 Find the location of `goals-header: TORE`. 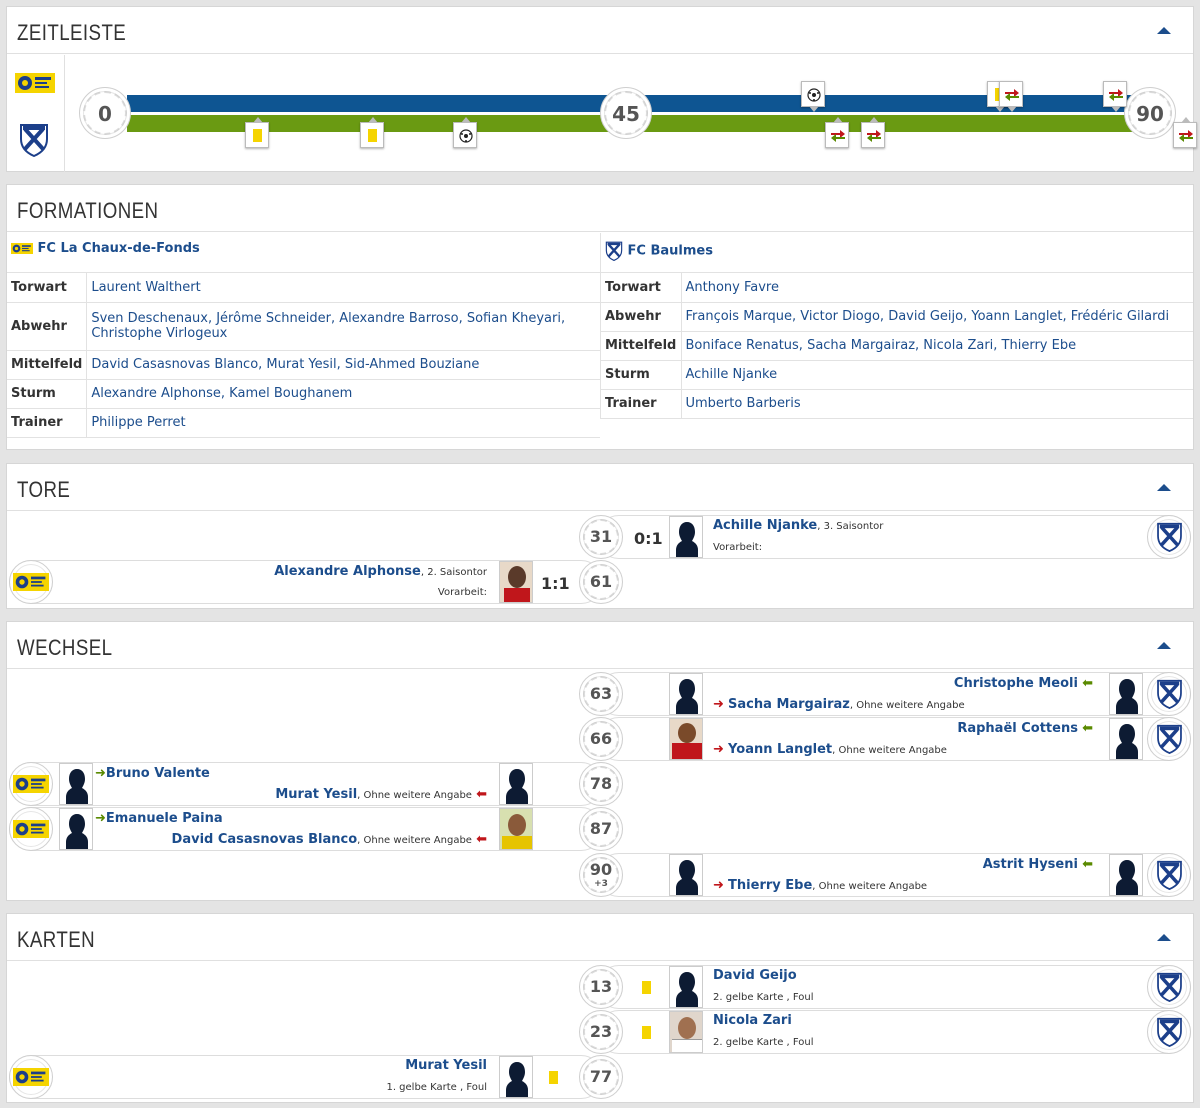

goals-header: TORE is located at coordinates (600, 487).